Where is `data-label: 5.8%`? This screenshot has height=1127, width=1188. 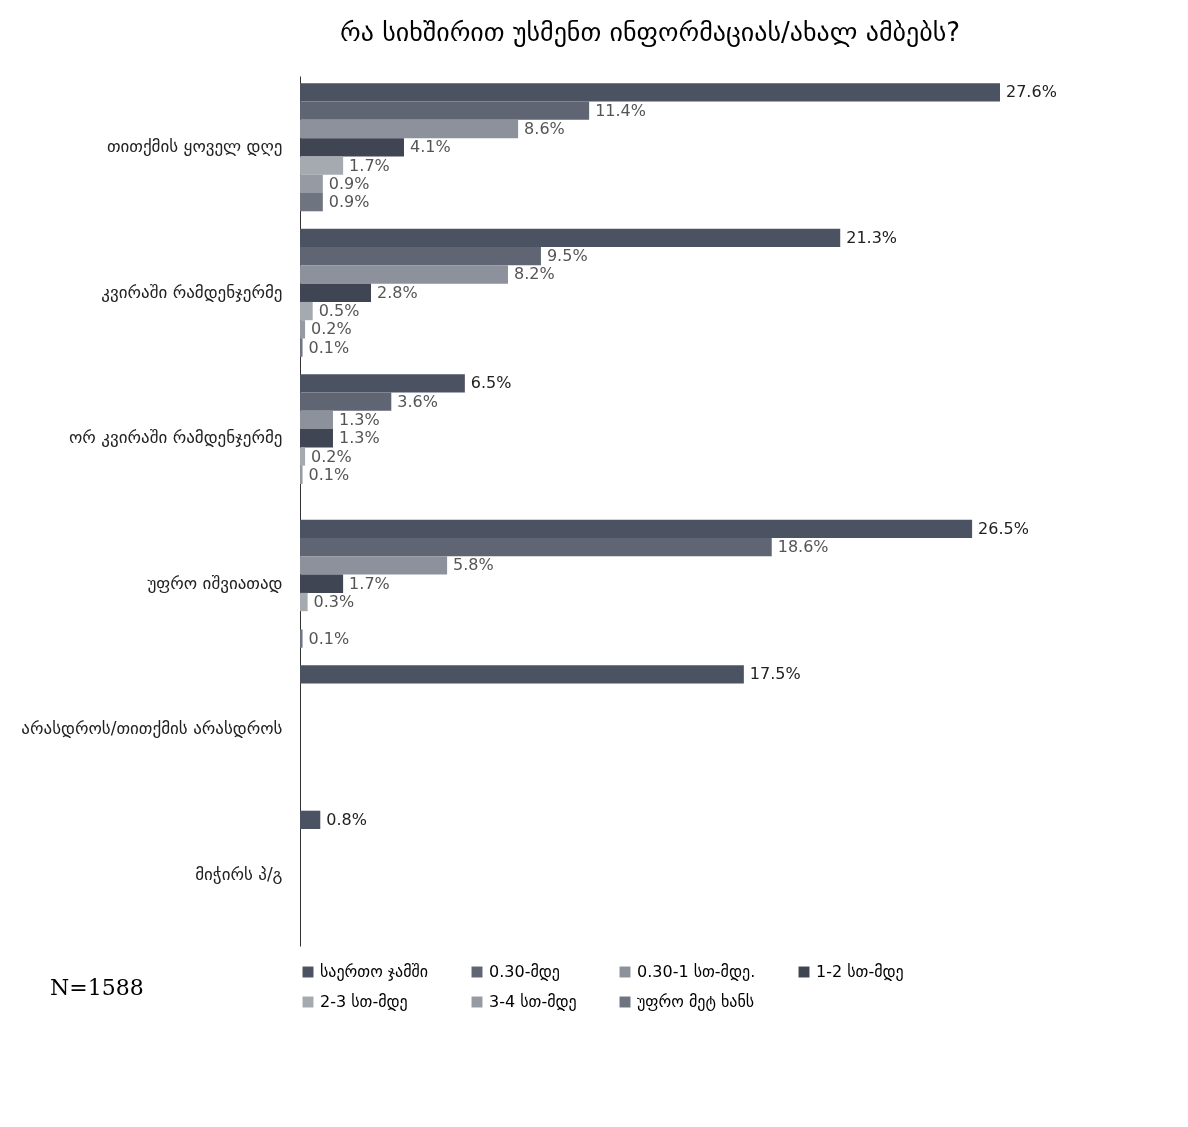 data-label: 5.8% is located at coordinates (473, 565).